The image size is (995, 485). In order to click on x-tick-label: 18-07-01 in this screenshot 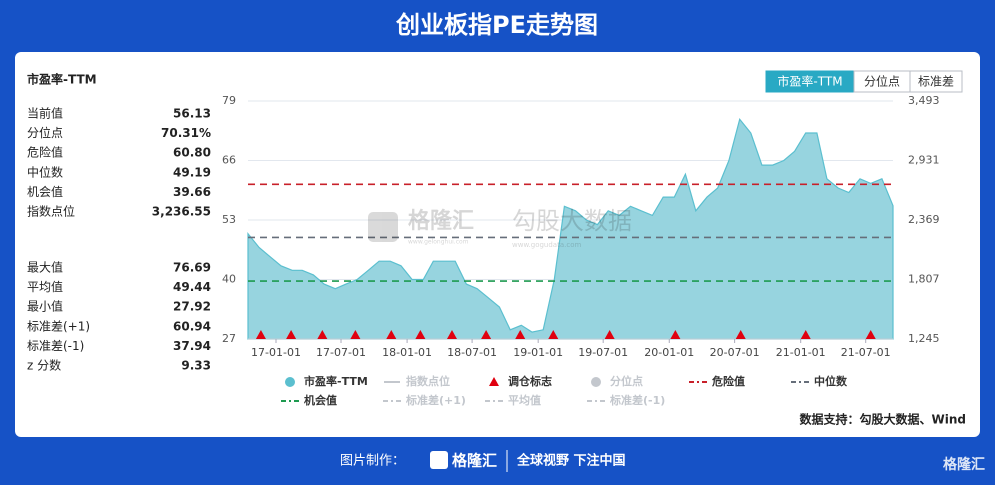, I will do `click(472, 352)`.